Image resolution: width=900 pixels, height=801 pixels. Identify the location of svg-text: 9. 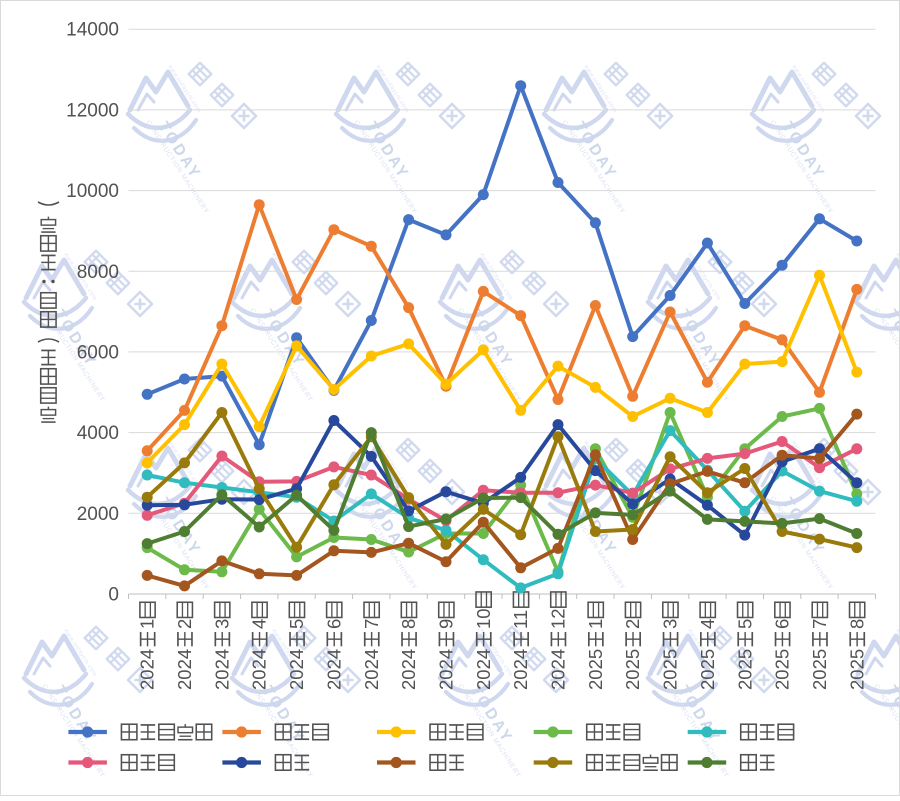
(446, 624).